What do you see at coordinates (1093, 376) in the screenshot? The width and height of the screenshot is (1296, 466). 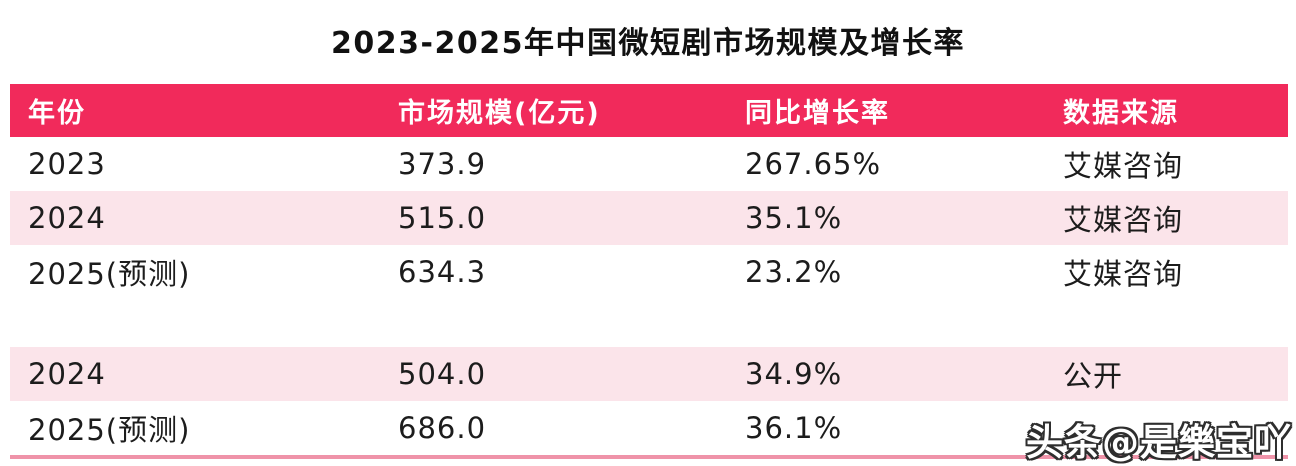 I see `cell-data-source: 公开` at bounding box center [1093, 376].